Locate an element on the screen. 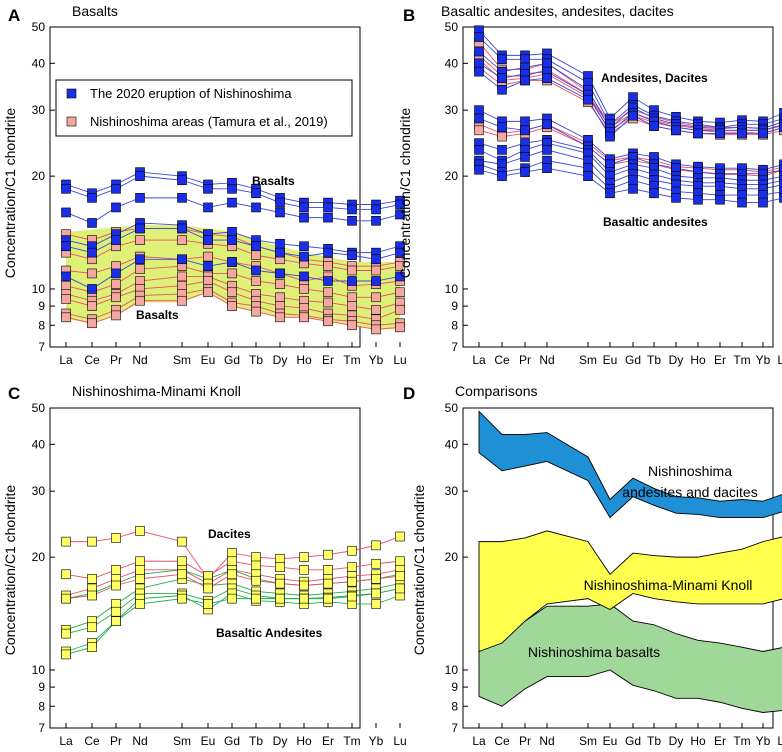 The image size is (782, 752). panel-a-2020-point-2-er is located at coordinates (328, 207).